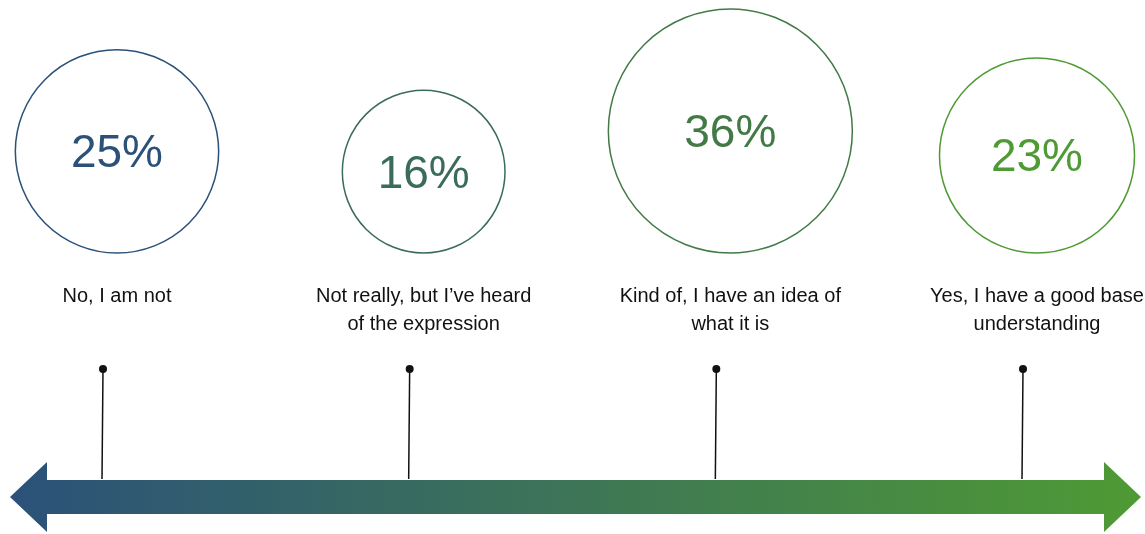  Describe the element at coordinates (117, 295) in the screenshot. I see `category-label: No, I am not` at that location.